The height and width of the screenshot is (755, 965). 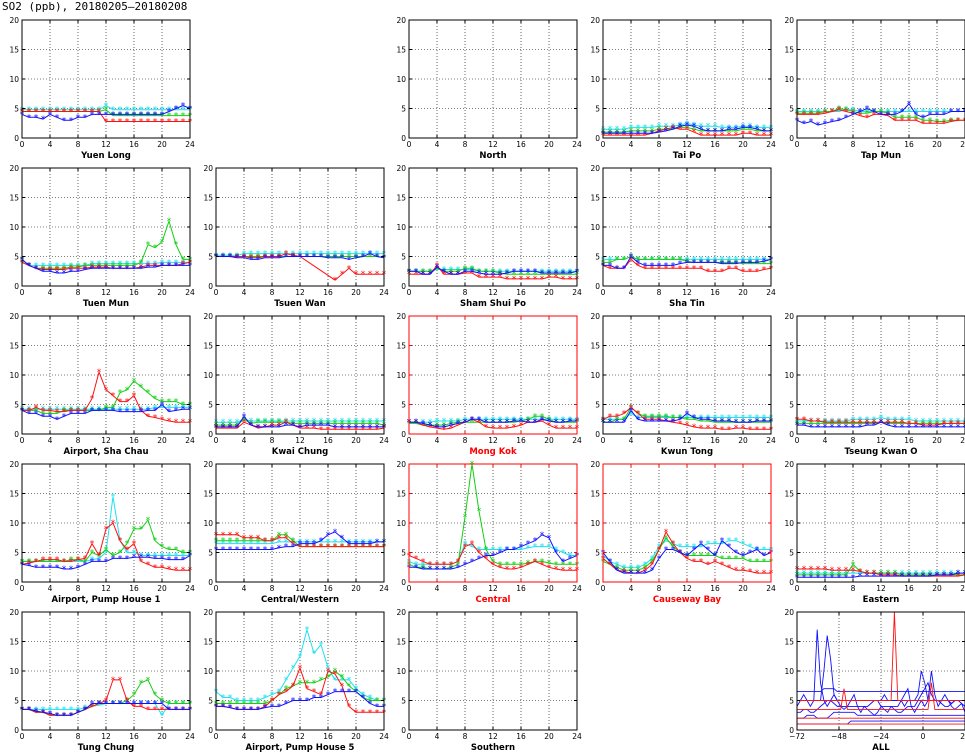 What do you see at coordinates (14, 464) in the screenshot?
I see `y-tick-label: 20` at bounding box center [14, 464].